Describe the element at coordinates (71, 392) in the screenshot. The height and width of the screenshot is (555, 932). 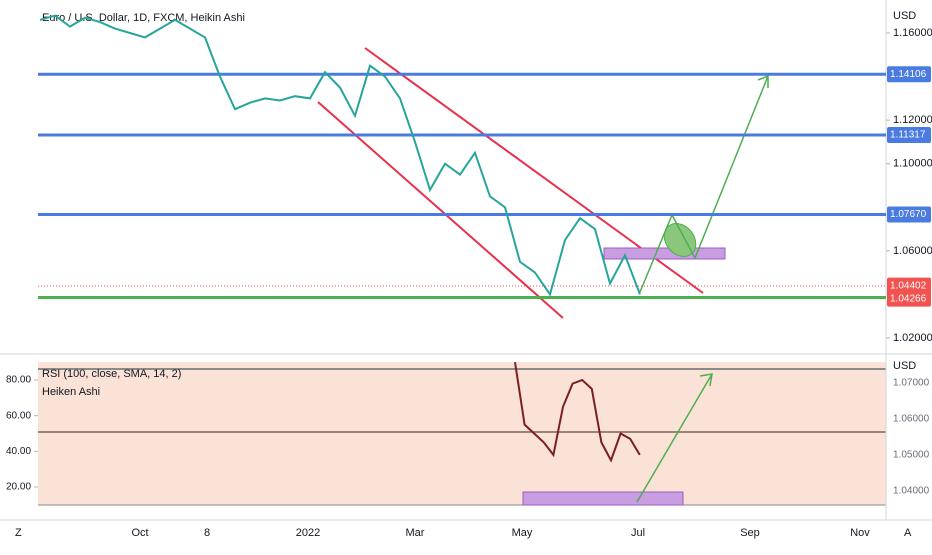
I see `rsi-subtitle: Heiken Ashi` at that location.